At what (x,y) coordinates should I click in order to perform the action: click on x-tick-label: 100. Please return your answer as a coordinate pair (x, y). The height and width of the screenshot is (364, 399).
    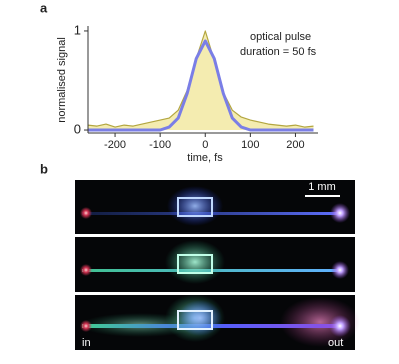
    Looking at the image, I should click on (250, 145).